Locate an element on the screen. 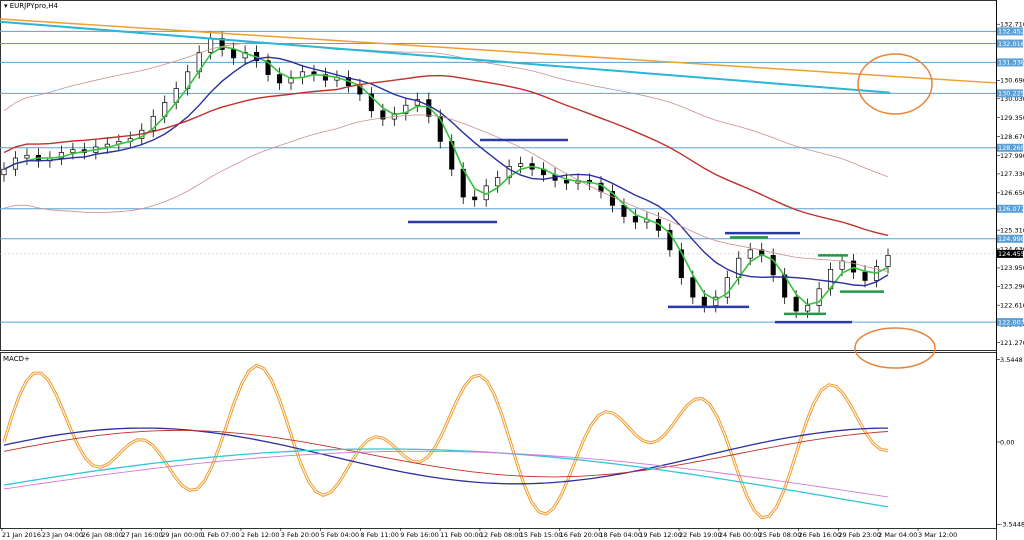  time-tick-label: 9 Feb 16:00 is located at coordinates (419, 535).